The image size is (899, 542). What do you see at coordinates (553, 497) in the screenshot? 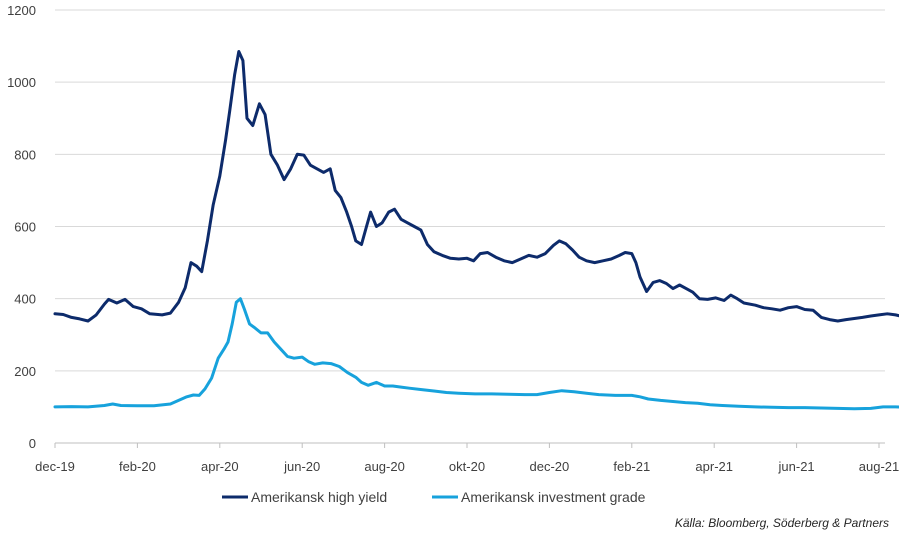
I see `legend-label-1: Amerikansk investment grade` at bounding box center [553, 497].